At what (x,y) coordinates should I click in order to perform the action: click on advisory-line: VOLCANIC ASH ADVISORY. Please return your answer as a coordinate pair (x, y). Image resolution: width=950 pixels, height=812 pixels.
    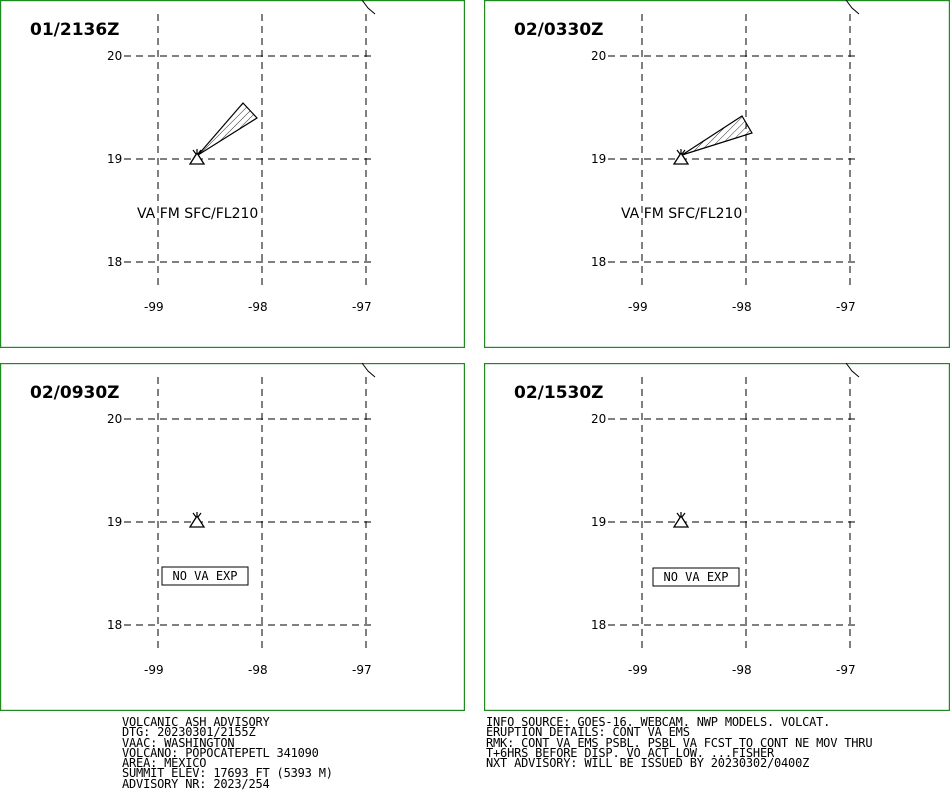
    Looking at the image, I should click on (196, 722).